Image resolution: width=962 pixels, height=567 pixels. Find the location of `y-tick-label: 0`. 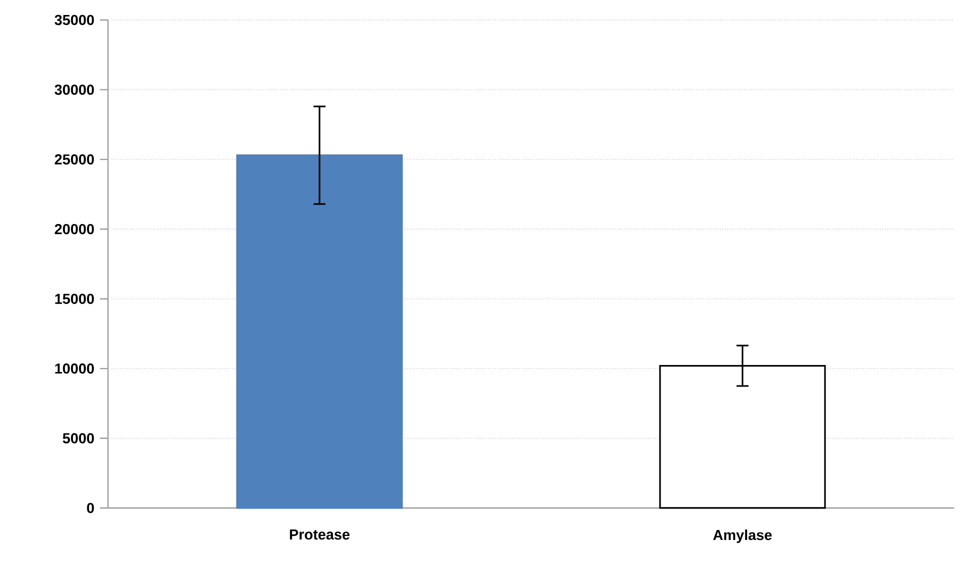

y-tick-label: 0 is located at coordinates (90, 508).